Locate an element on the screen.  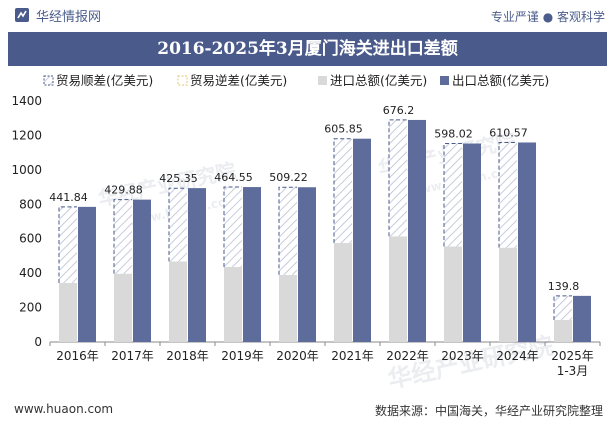
footer-website: www.huaon.com is located at coordinates (64, 409).